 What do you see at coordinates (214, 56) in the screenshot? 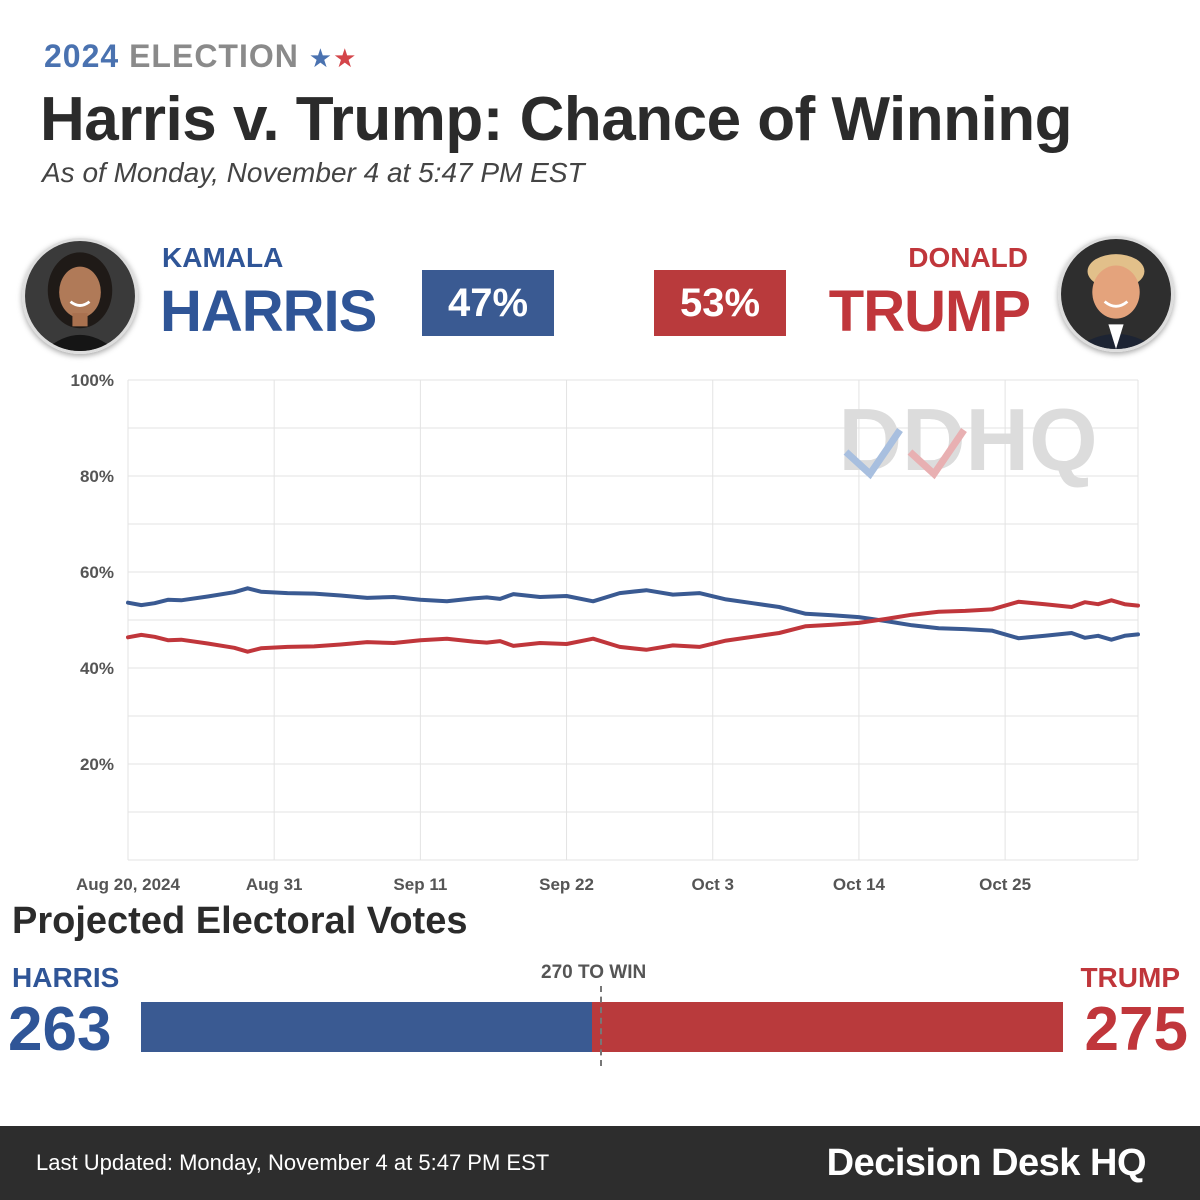
I see `kicker-word: ELECTION` at bounding box center [214, 56].